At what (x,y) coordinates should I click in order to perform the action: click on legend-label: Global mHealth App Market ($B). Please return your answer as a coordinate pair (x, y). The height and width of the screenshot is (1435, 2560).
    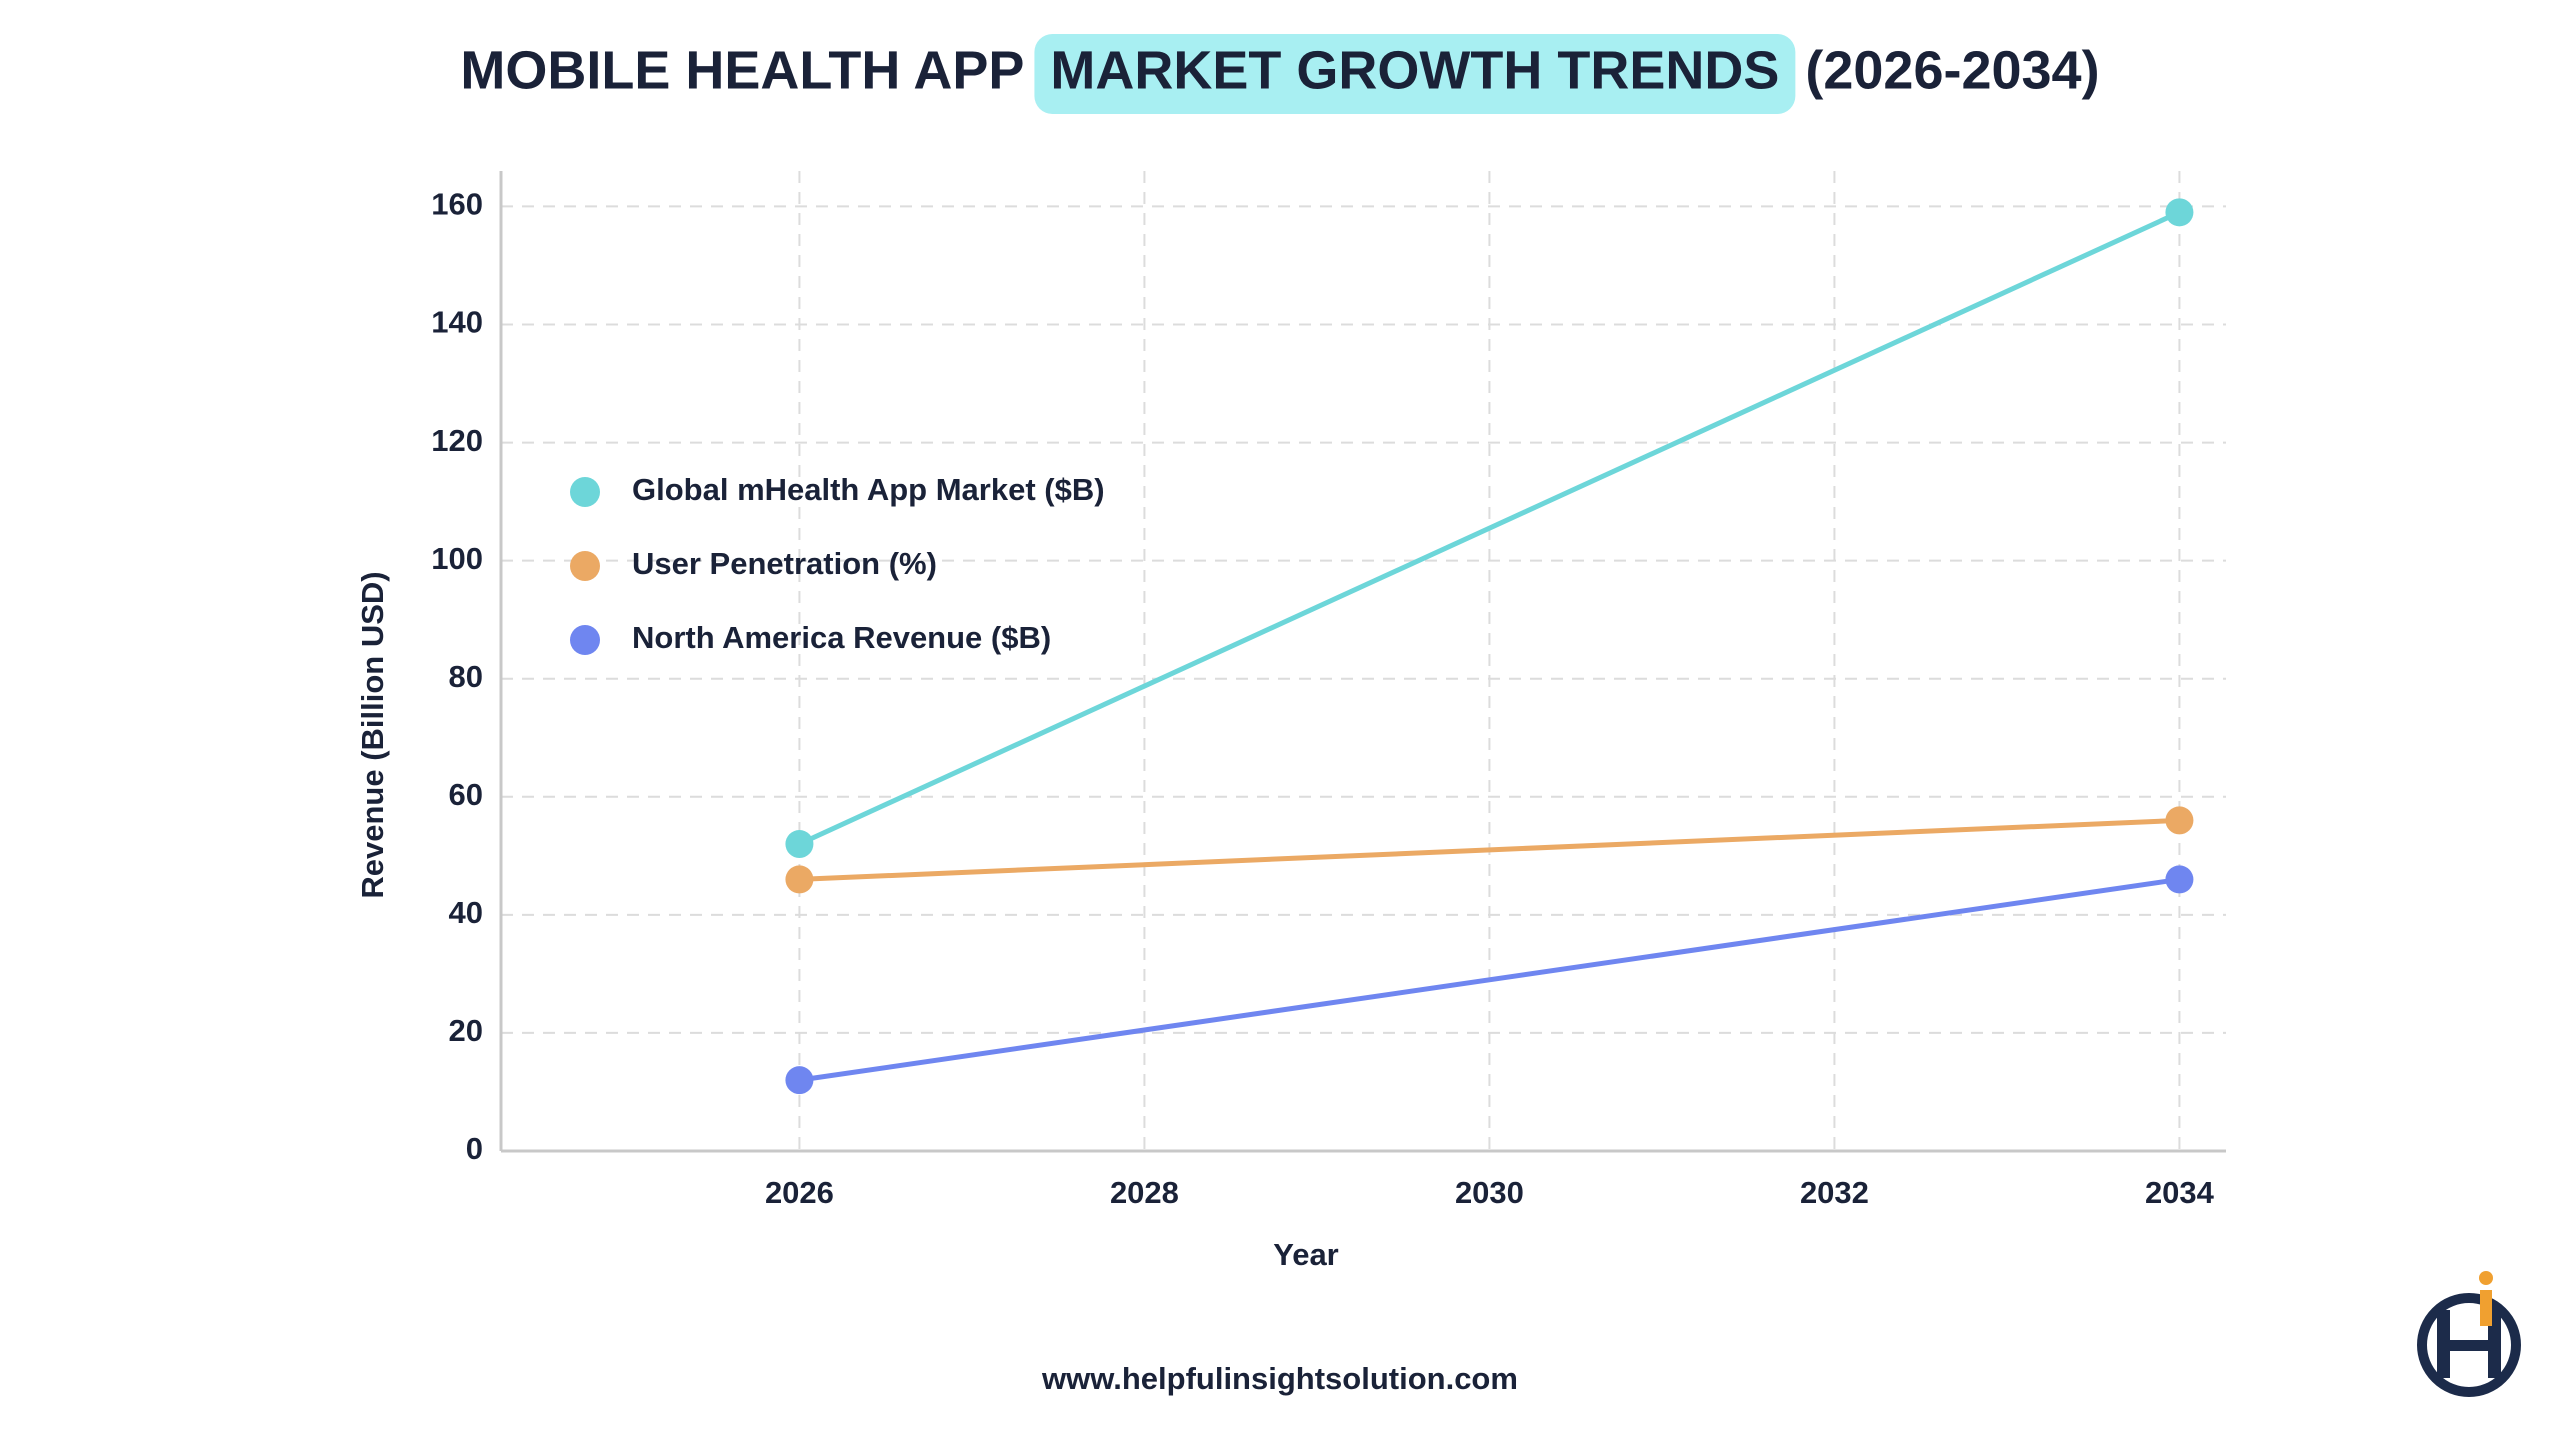
    Looking at the image, I should click on (868, 489).